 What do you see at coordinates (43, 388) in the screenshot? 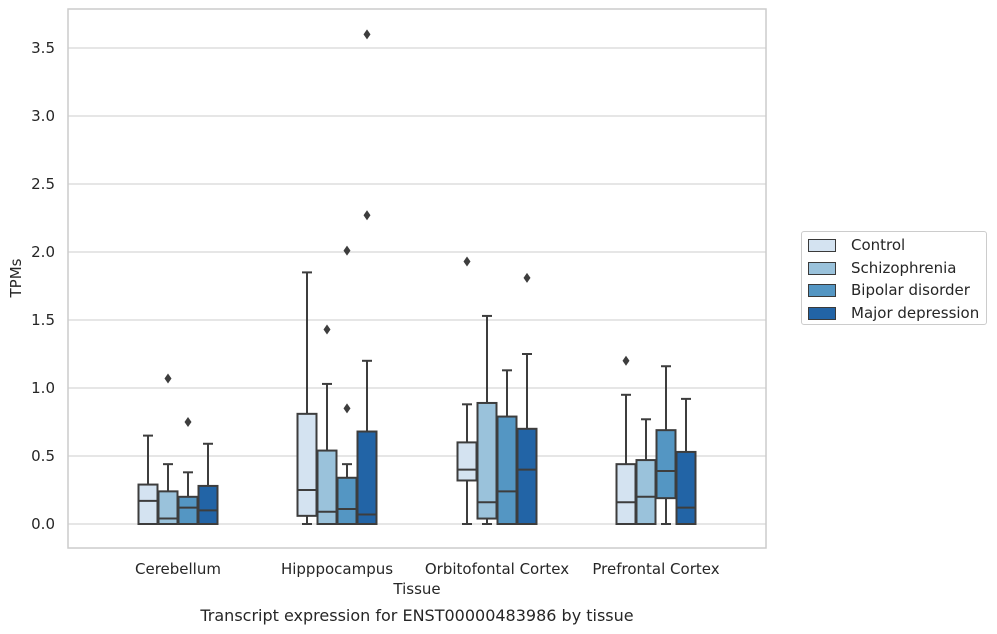
I see `y-tick-label: 1.0` at bounding box center [43, 388].